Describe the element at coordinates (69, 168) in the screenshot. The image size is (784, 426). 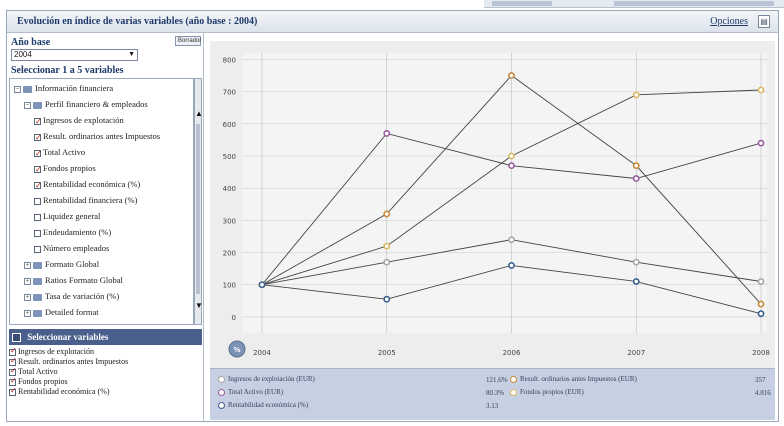
I see `tree-item-label: Fondos propios` at that location.